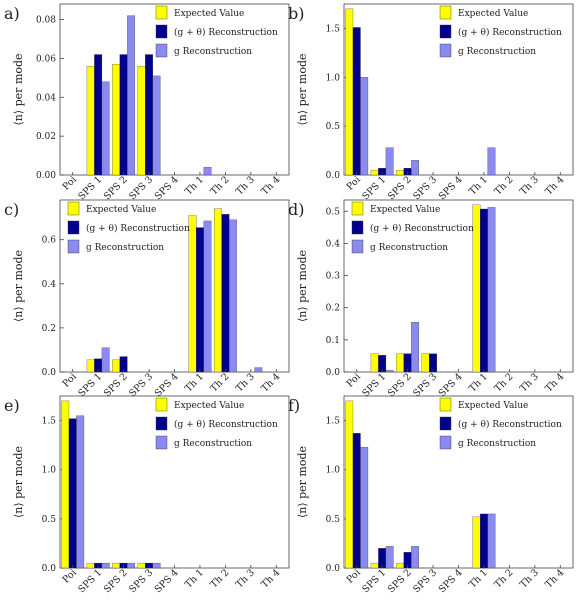  Describe the element at coordinates (294, 405) in the screenshot. I see `panel-label: f)` at that location.